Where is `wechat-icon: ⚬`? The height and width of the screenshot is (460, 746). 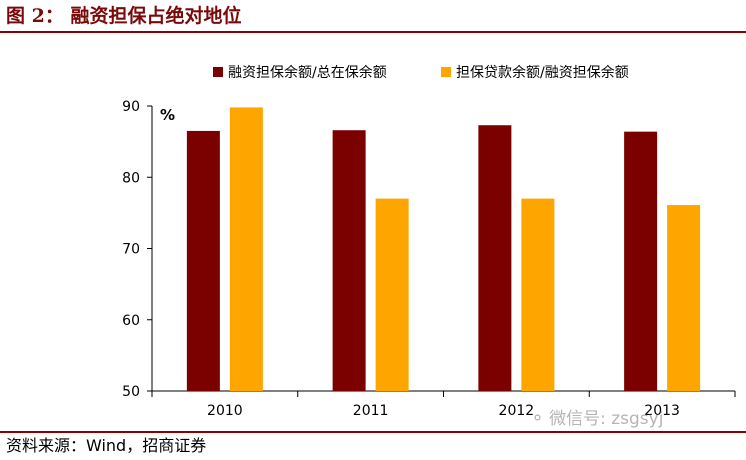
wechat-icon: ⚬ is located at coordinates (538, 418).